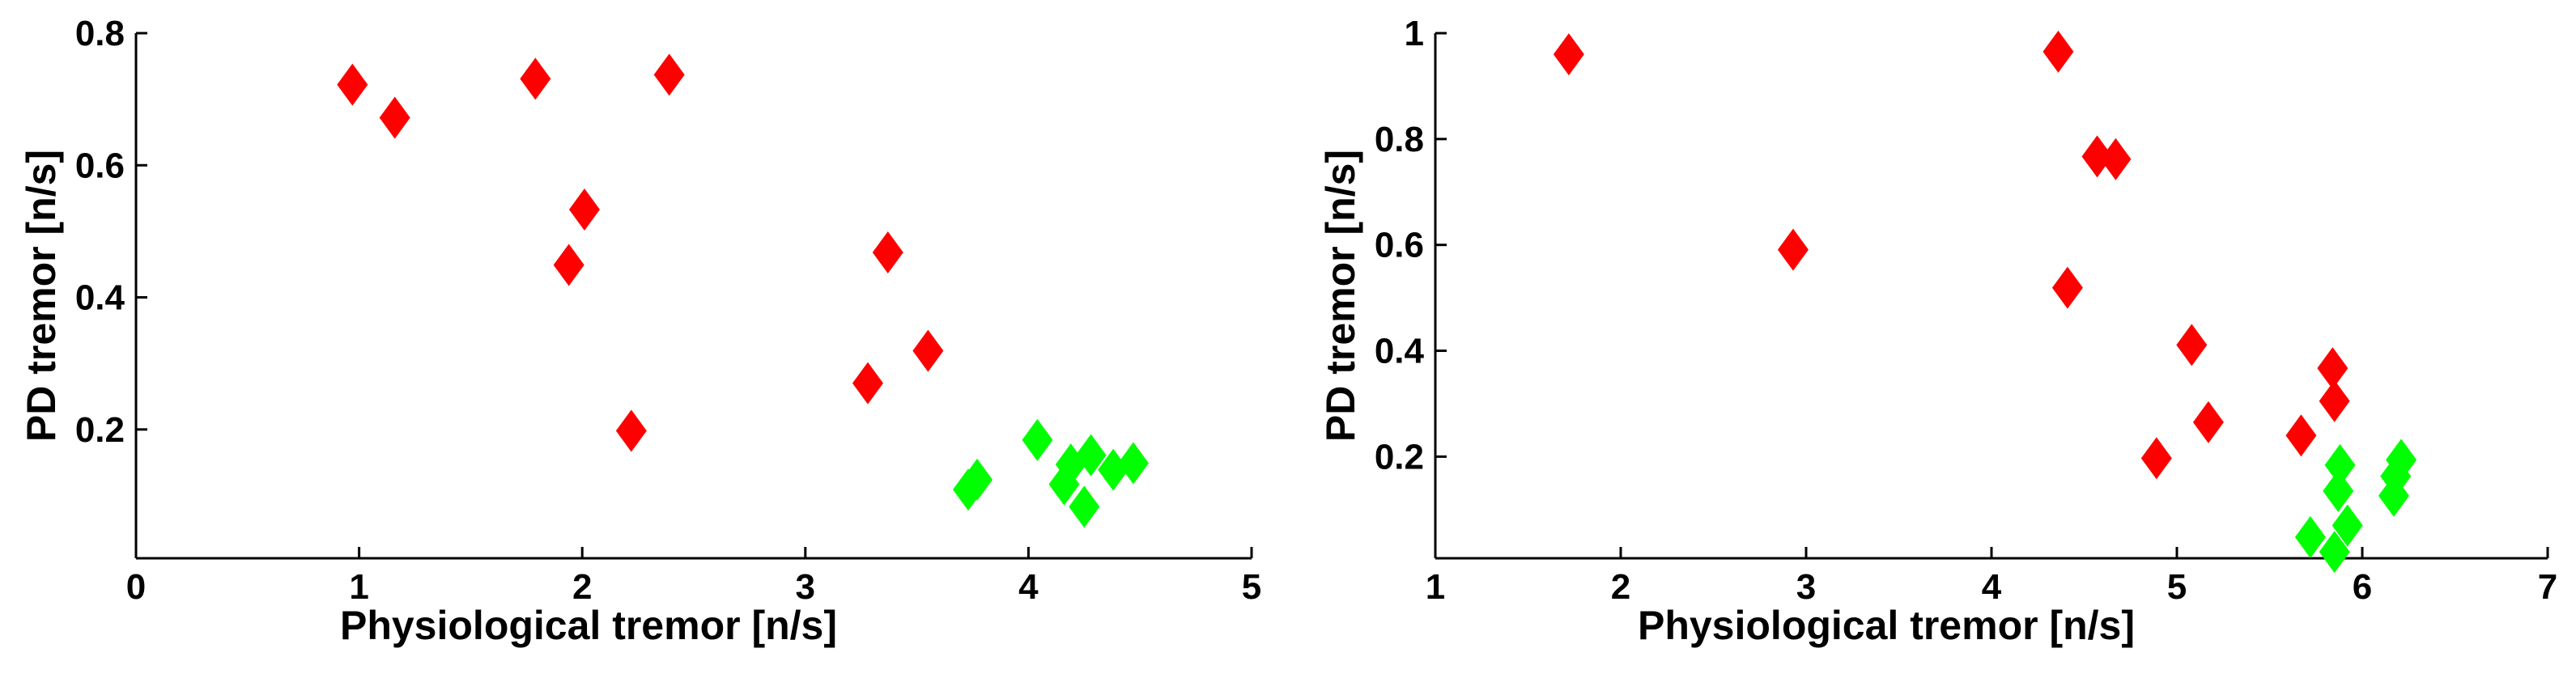 The width and height of the screenshot is (2576, 678). I want to click on x-tick-label: 0, so click(136, 587).